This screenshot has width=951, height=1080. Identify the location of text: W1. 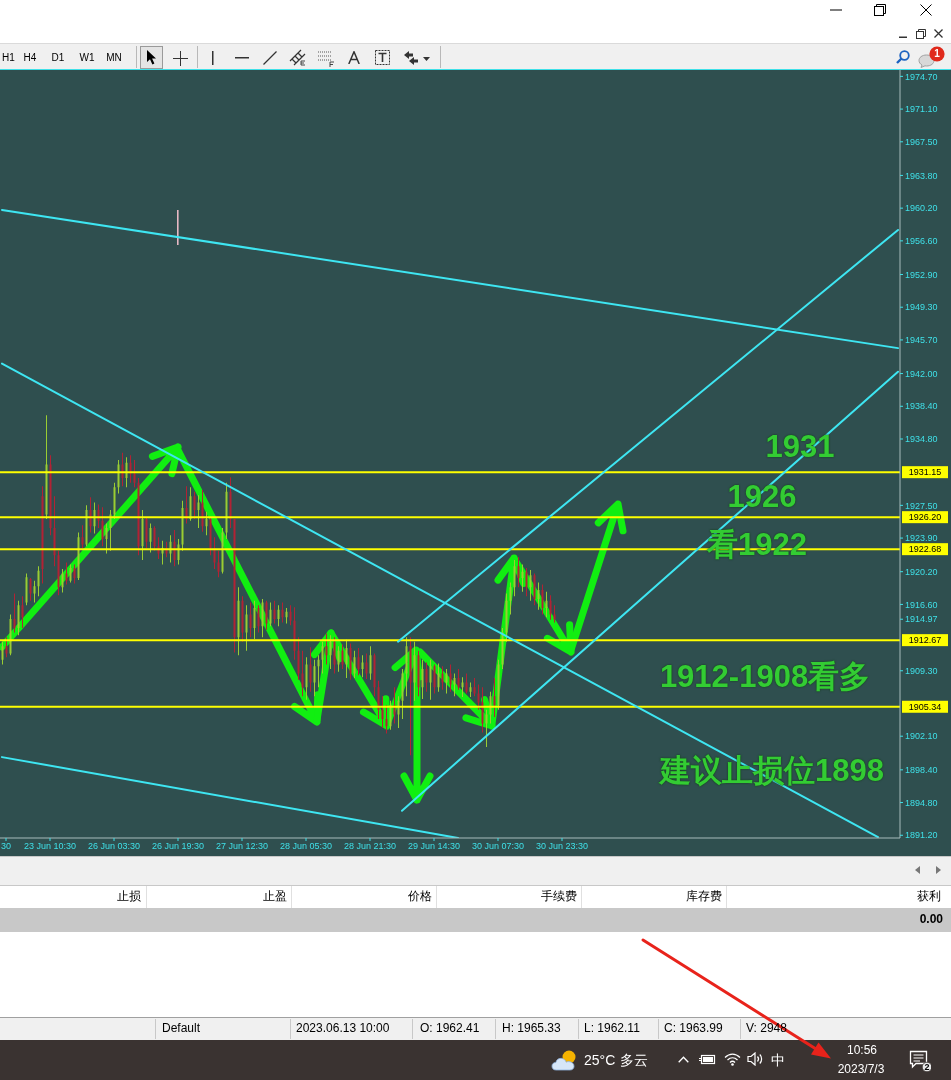
(87, 58).